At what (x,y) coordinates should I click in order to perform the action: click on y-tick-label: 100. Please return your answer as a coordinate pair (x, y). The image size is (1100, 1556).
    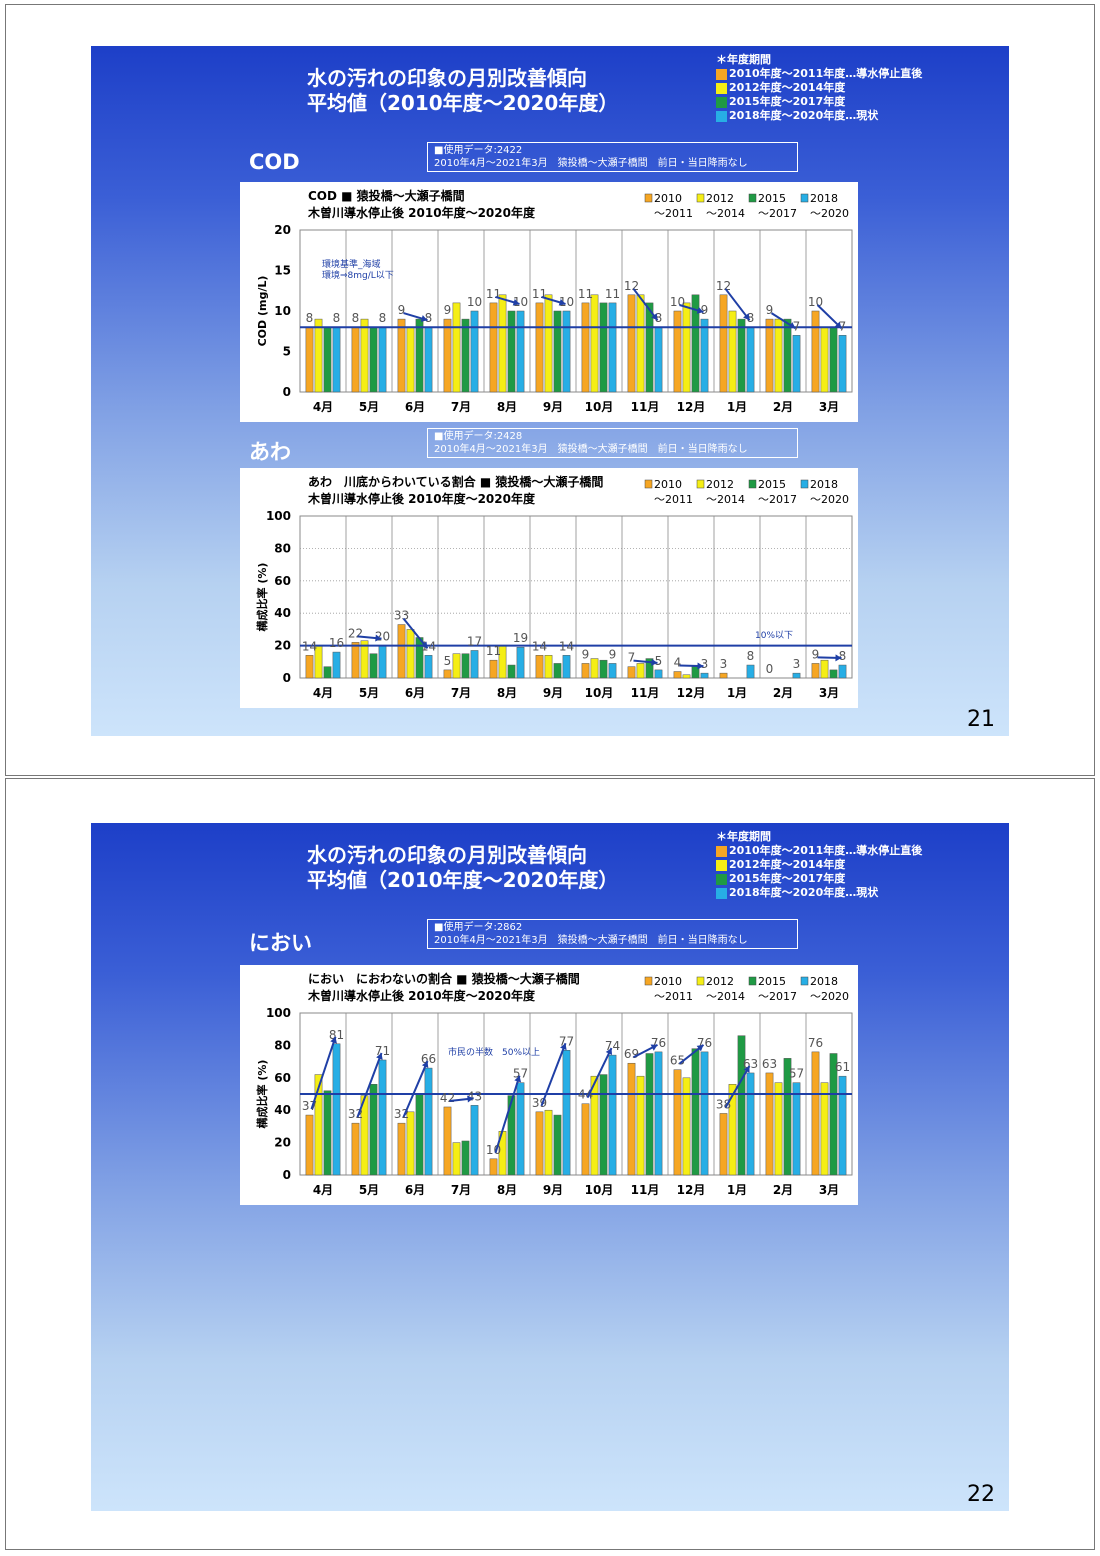
    Looking at the image, I should click on (278, 516).